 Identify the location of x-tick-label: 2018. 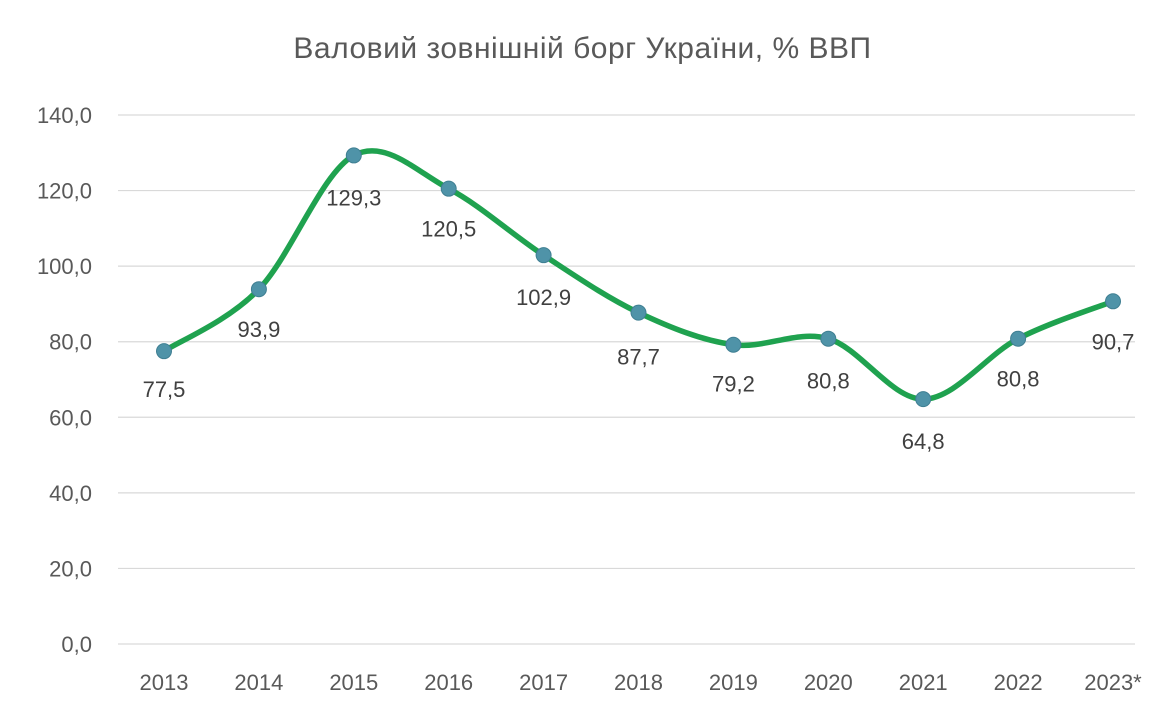
(638, 682).